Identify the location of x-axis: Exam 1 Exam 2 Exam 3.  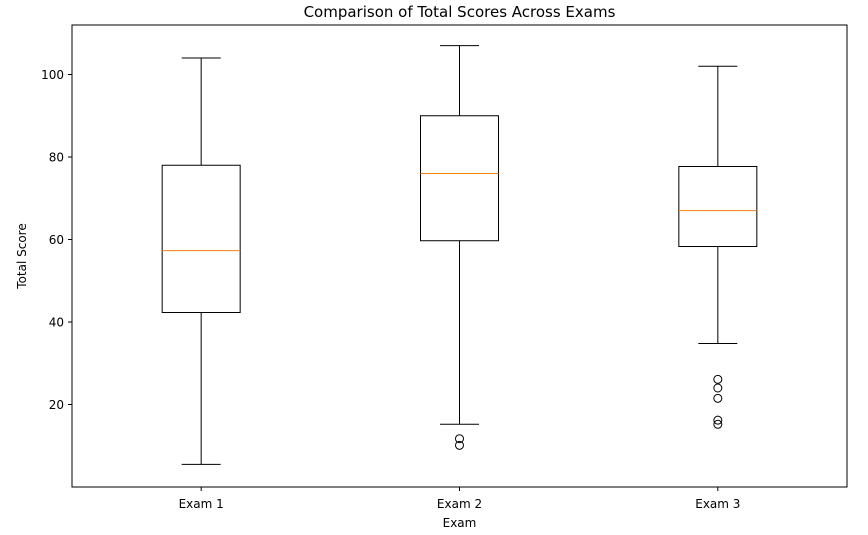
(459, 499).